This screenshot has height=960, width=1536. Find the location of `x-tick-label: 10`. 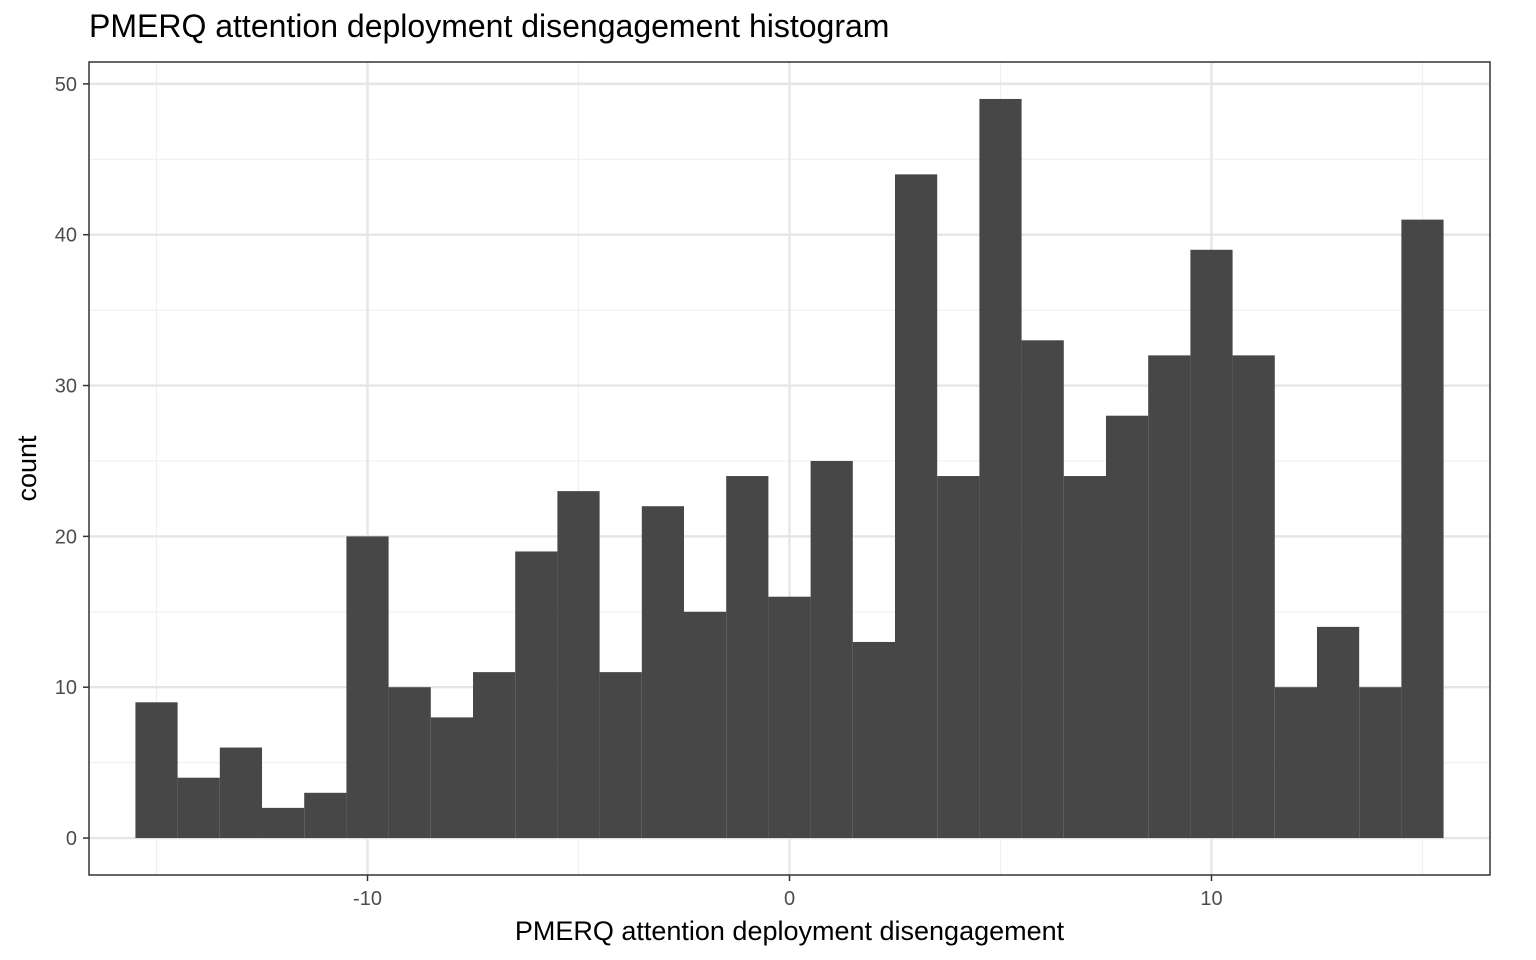

x-tick-label: 10 is located at coordinates (1211, 899).